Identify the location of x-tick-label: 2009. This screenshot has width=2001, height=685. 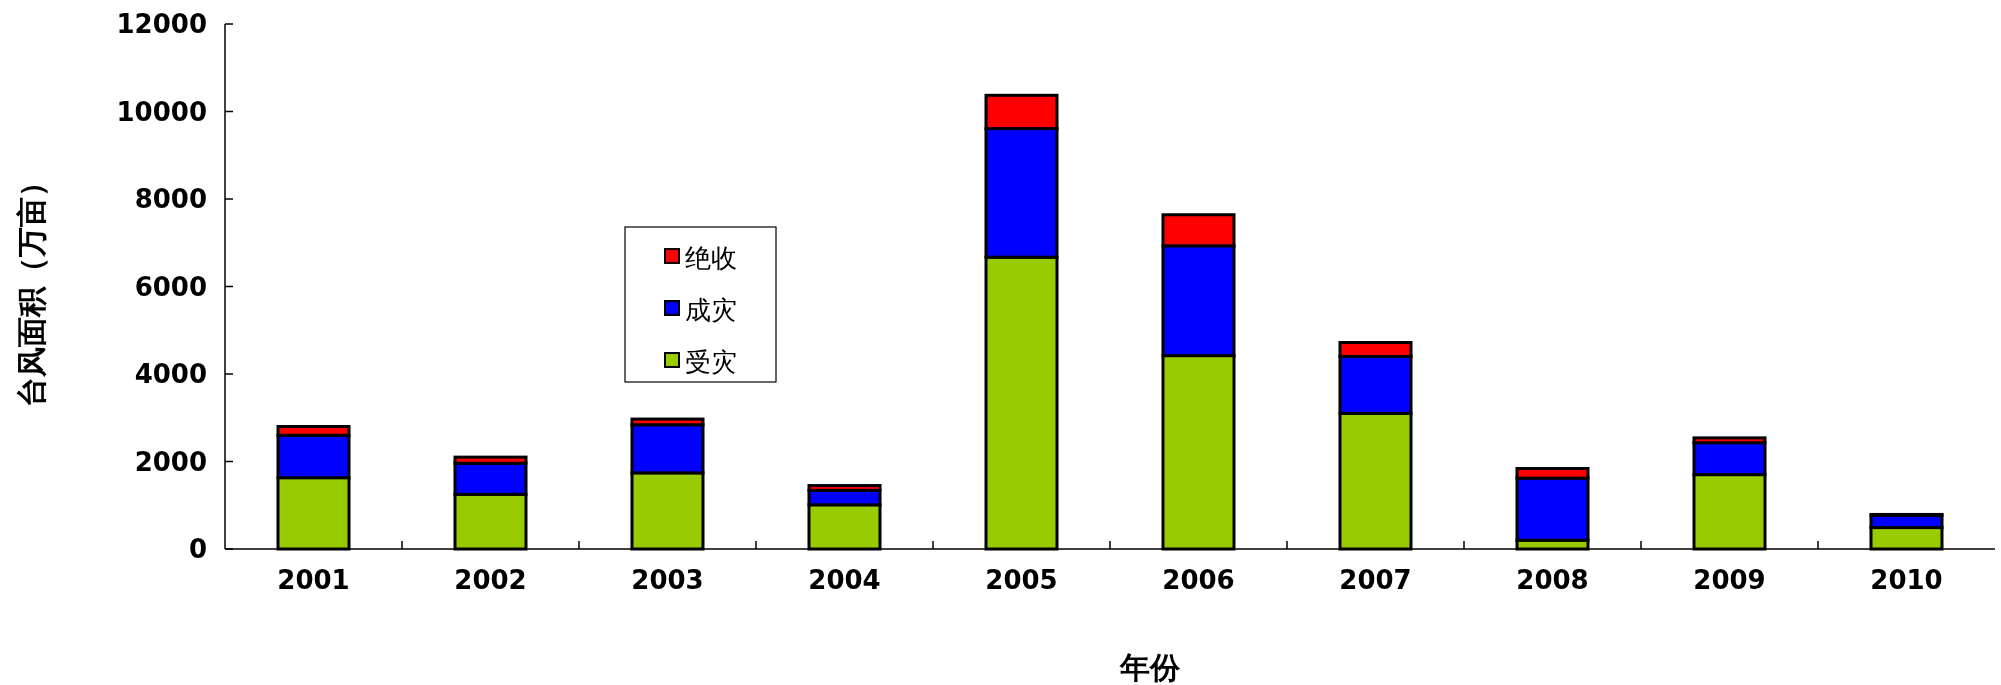
(1729, 580).